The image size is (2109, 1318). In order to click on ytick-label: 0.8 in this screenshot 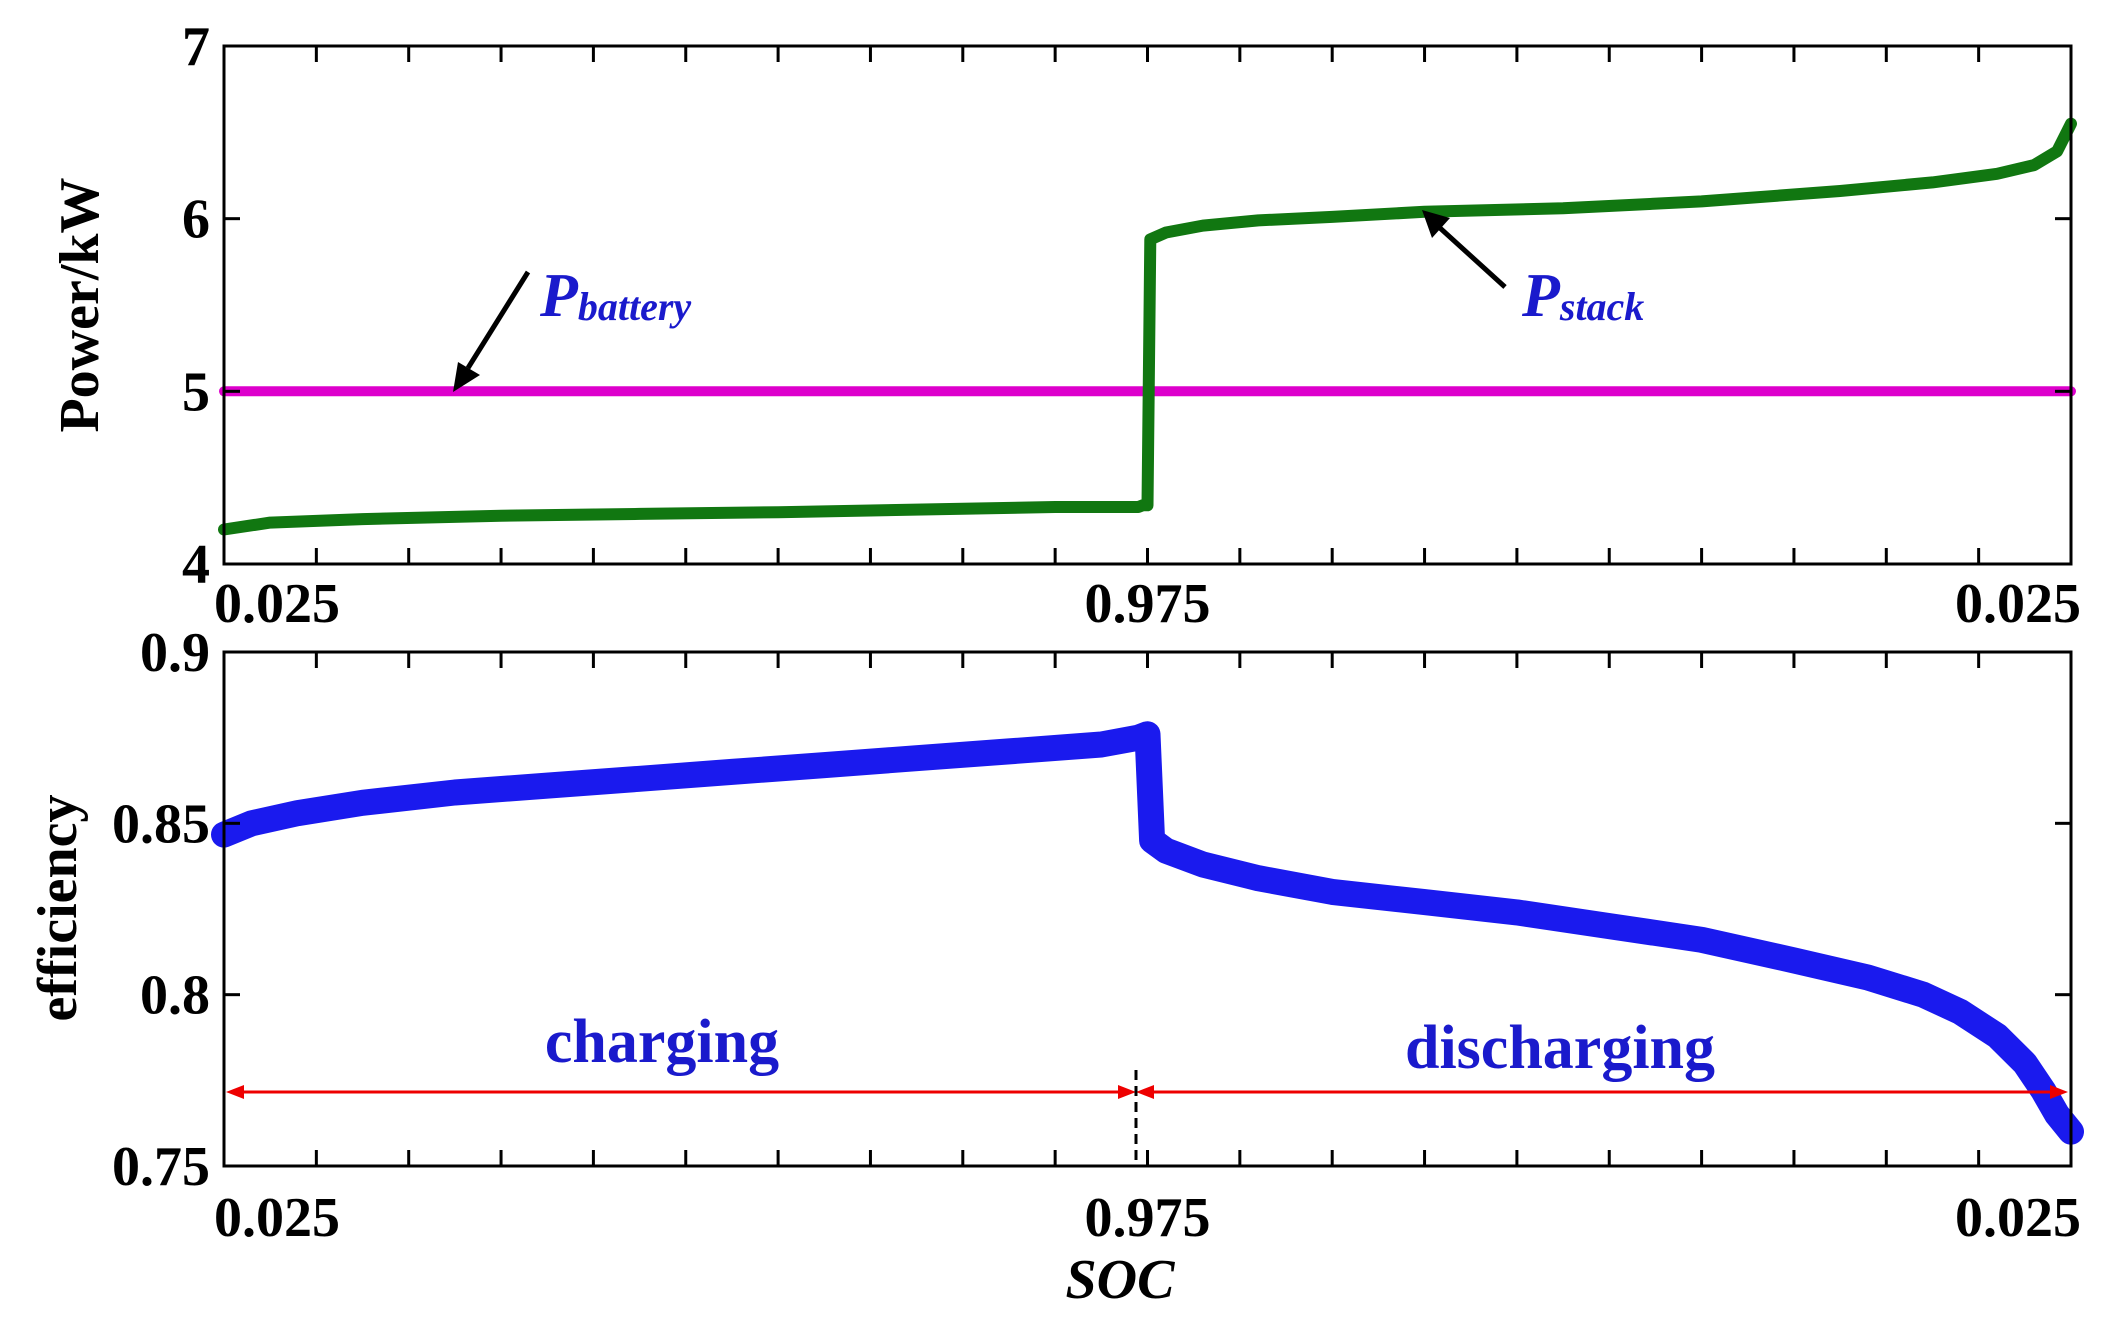, I will do `click(175, 996)`.